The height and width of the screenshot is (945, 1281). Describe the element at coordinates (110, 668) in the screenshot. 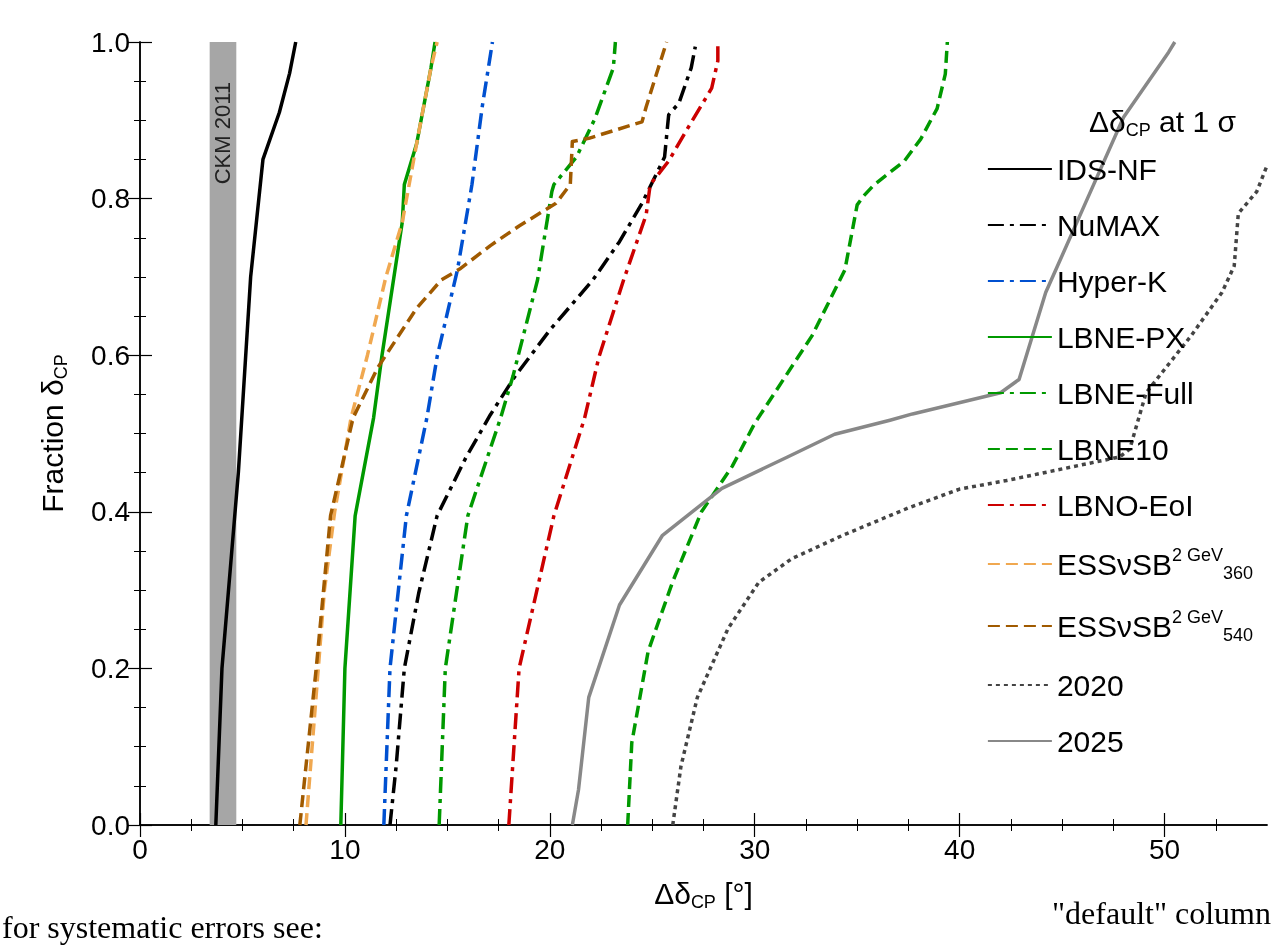

I see `y-tick-label: 0.2` at that location.